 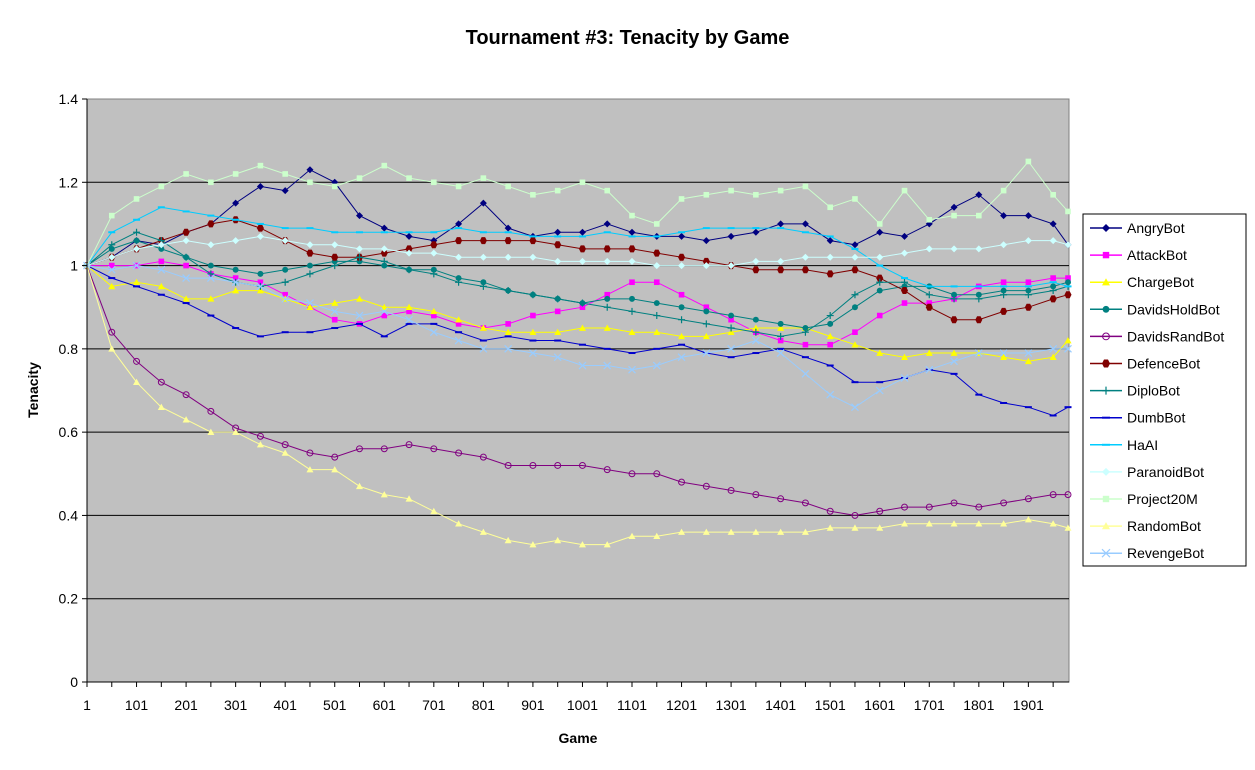 I want to click on x-tick-label: 1201, so click(x=681, y=705).